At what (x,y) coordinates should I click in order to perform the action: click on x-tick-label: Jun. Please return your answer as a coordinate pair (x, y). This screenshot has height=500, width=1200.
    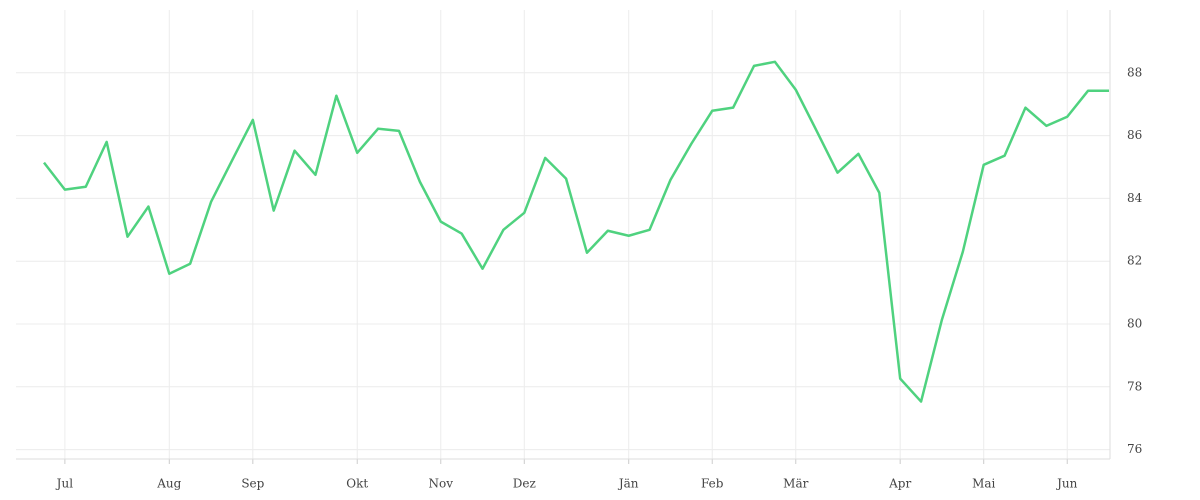
    Looking at the image, I should click on (1066, 484).